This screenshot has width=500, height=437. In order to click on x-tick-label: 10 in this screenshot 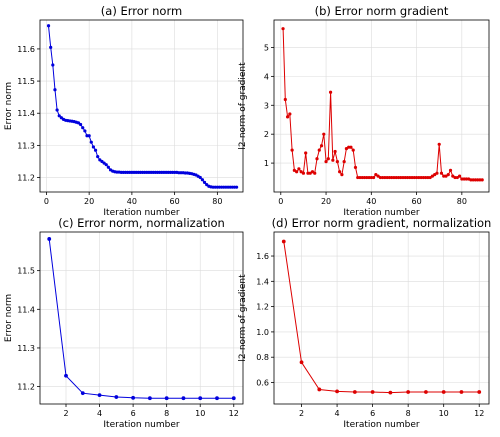, I will do `click(200, 413)`.